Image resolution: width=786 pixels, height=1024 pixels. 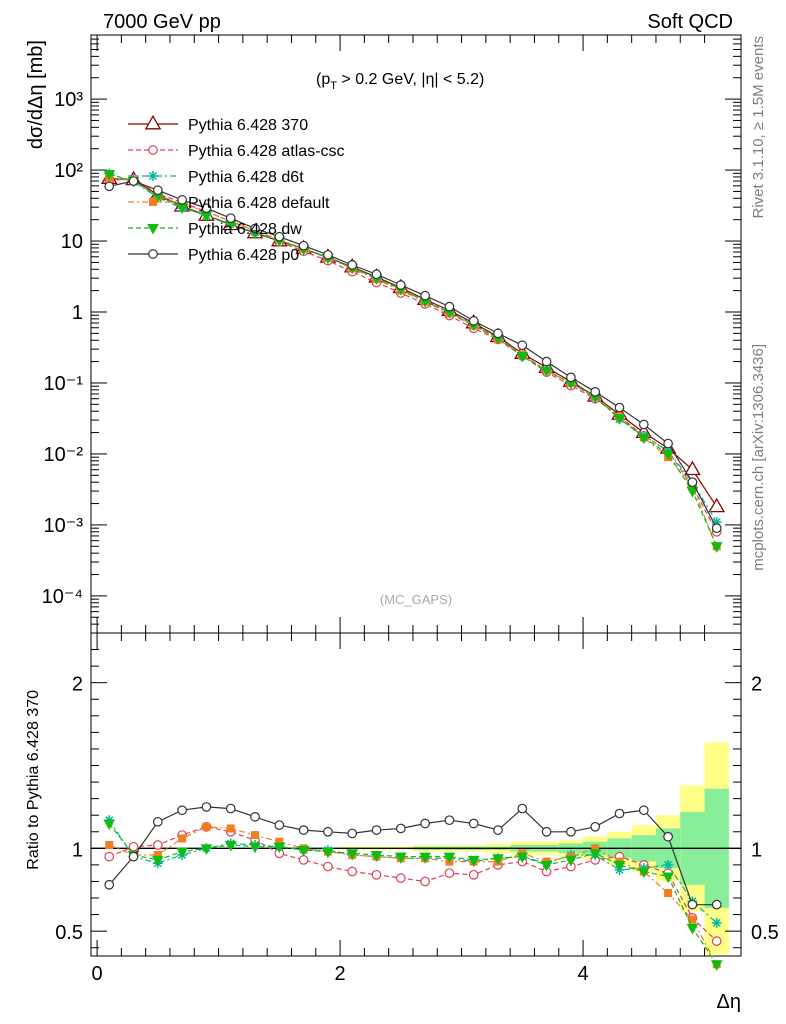 I want to click on legend-label: Pythia 6.428 370, so click(x=248, y=125).